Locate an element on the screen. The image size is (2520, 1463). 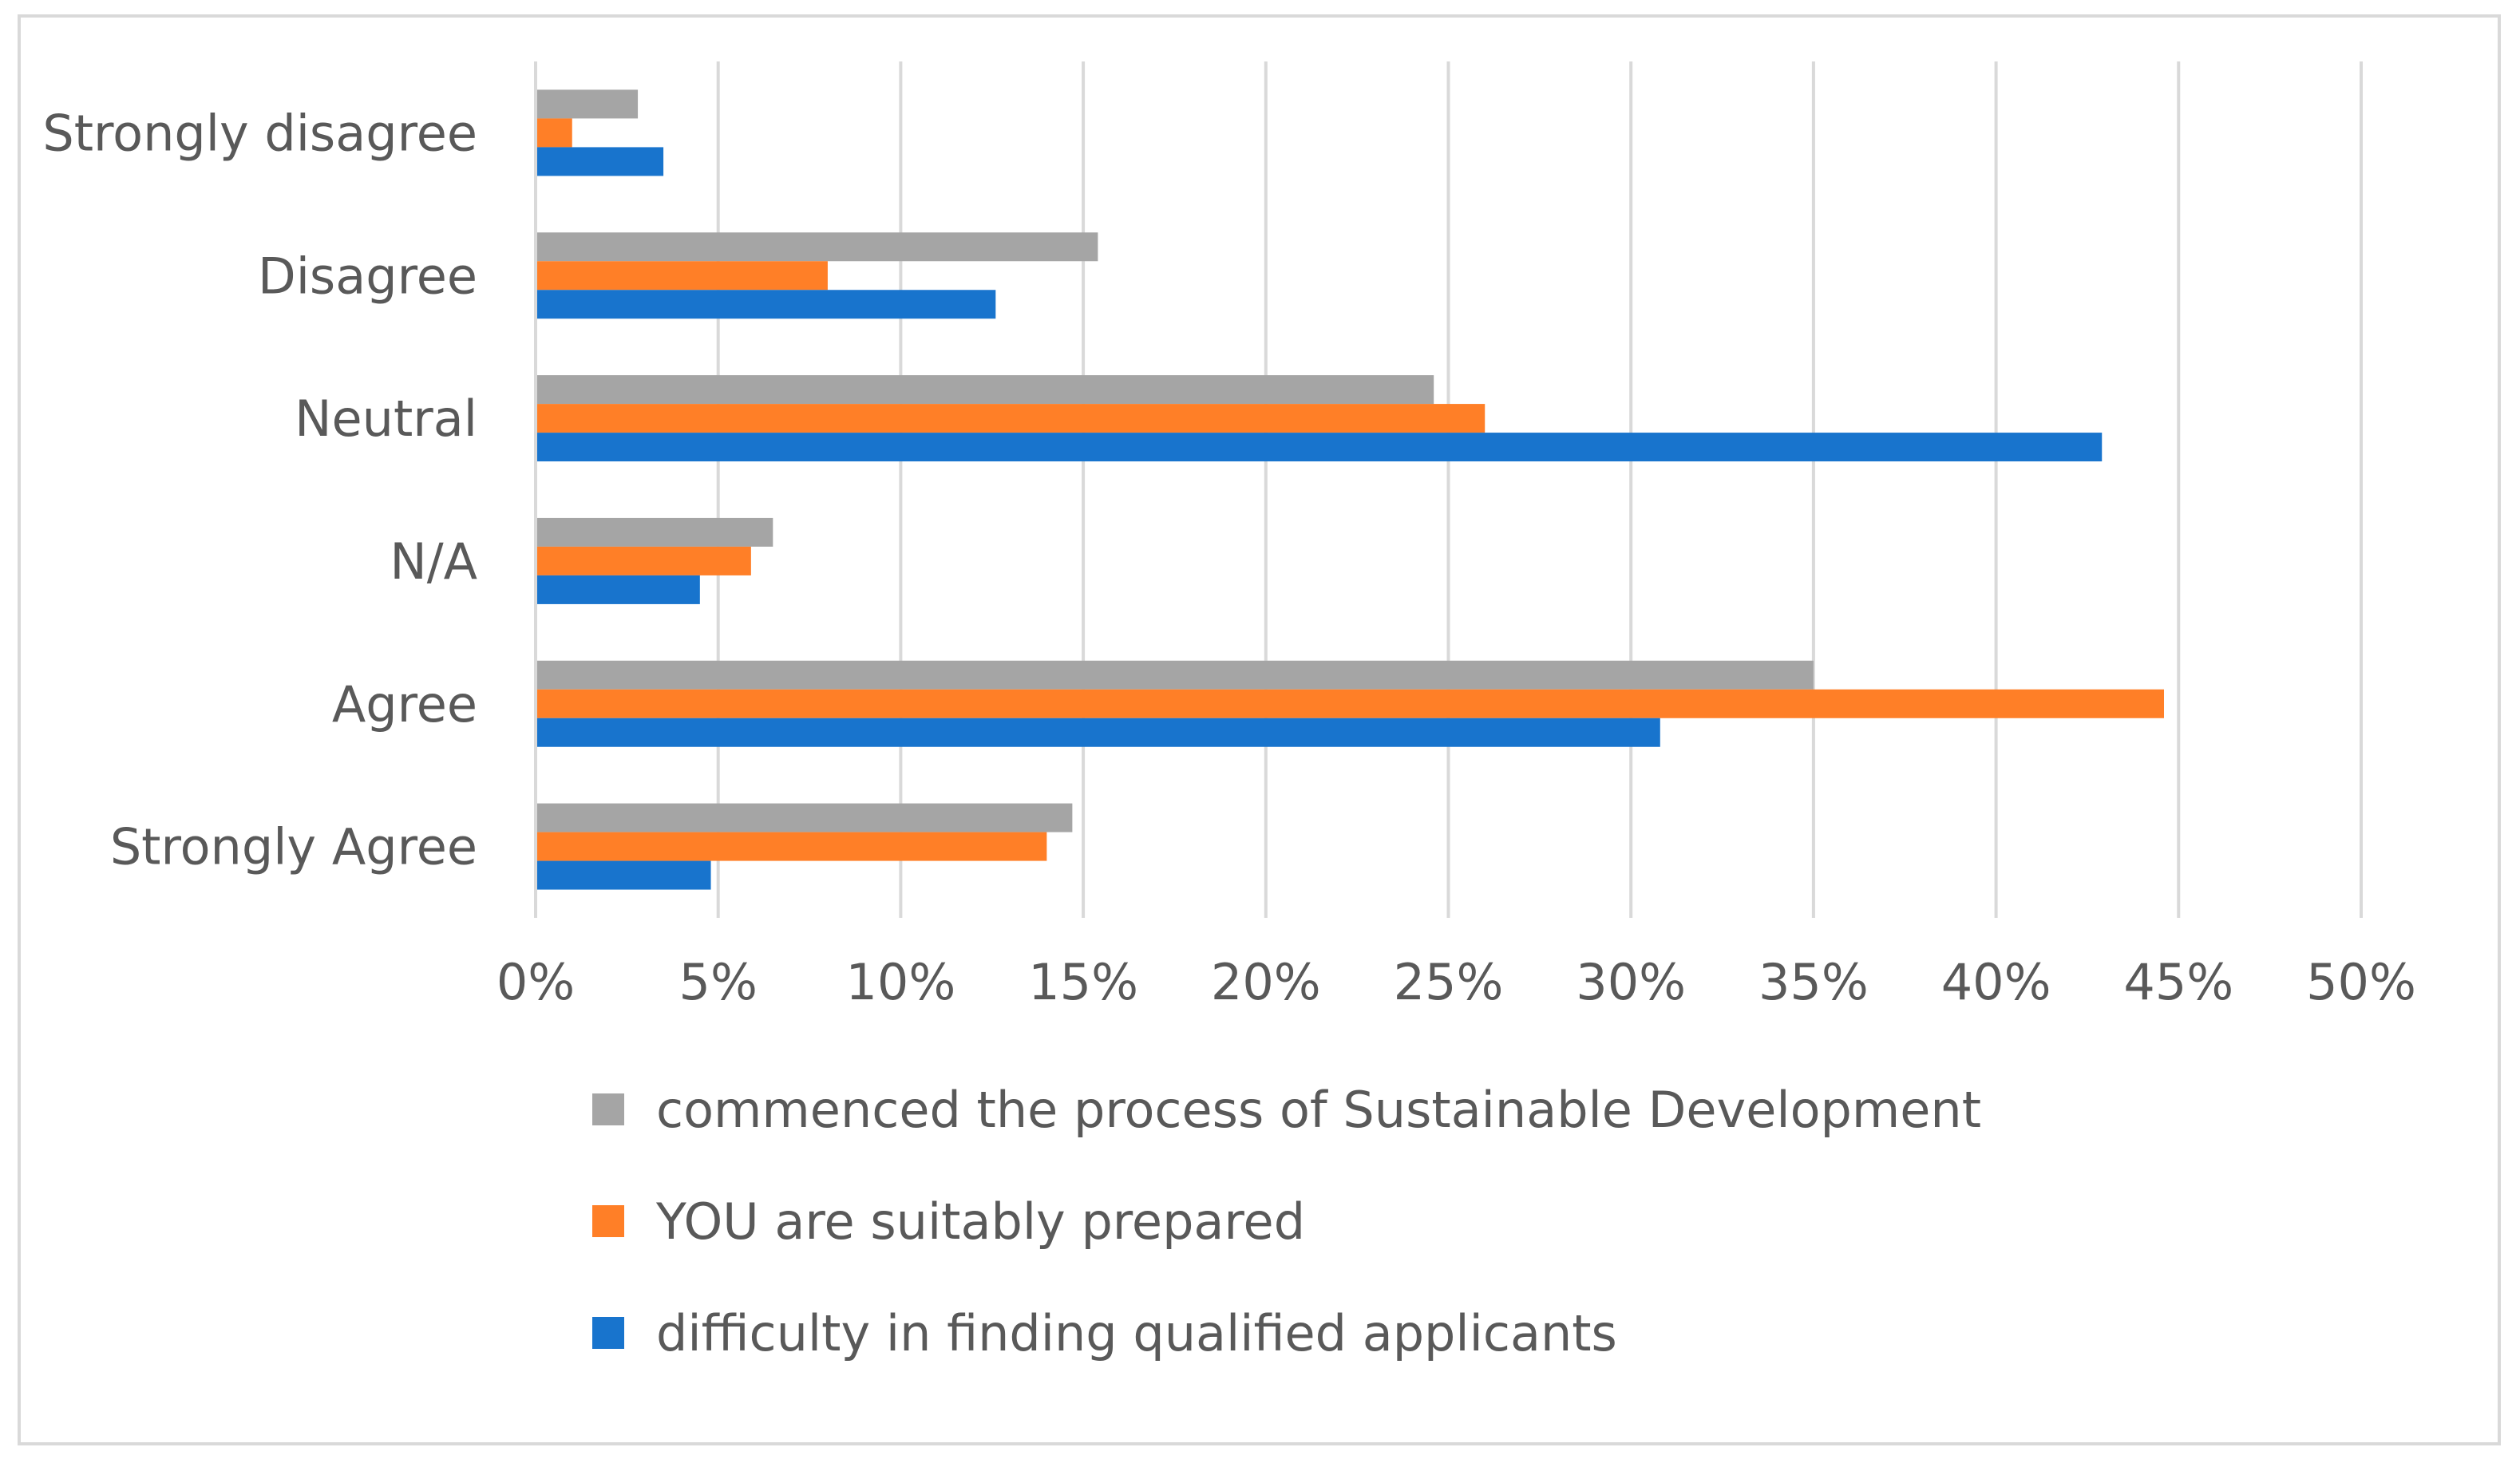
tick-label-15: 15% is located at coordinates (1083, 982).